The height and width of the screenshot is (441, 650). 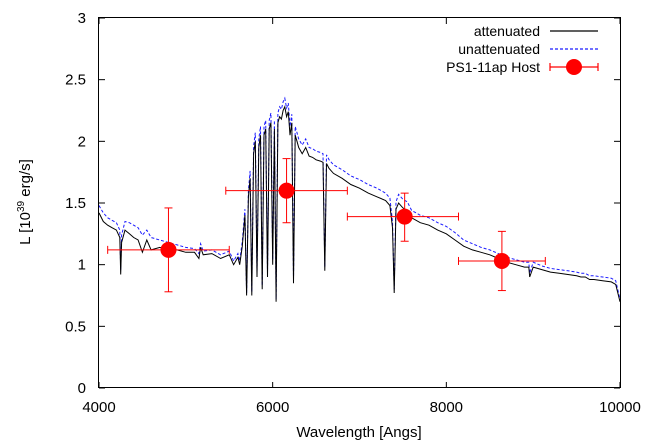 I want to click on legend-label-host: PS1-11ap Host, so click(x=493, y=67).